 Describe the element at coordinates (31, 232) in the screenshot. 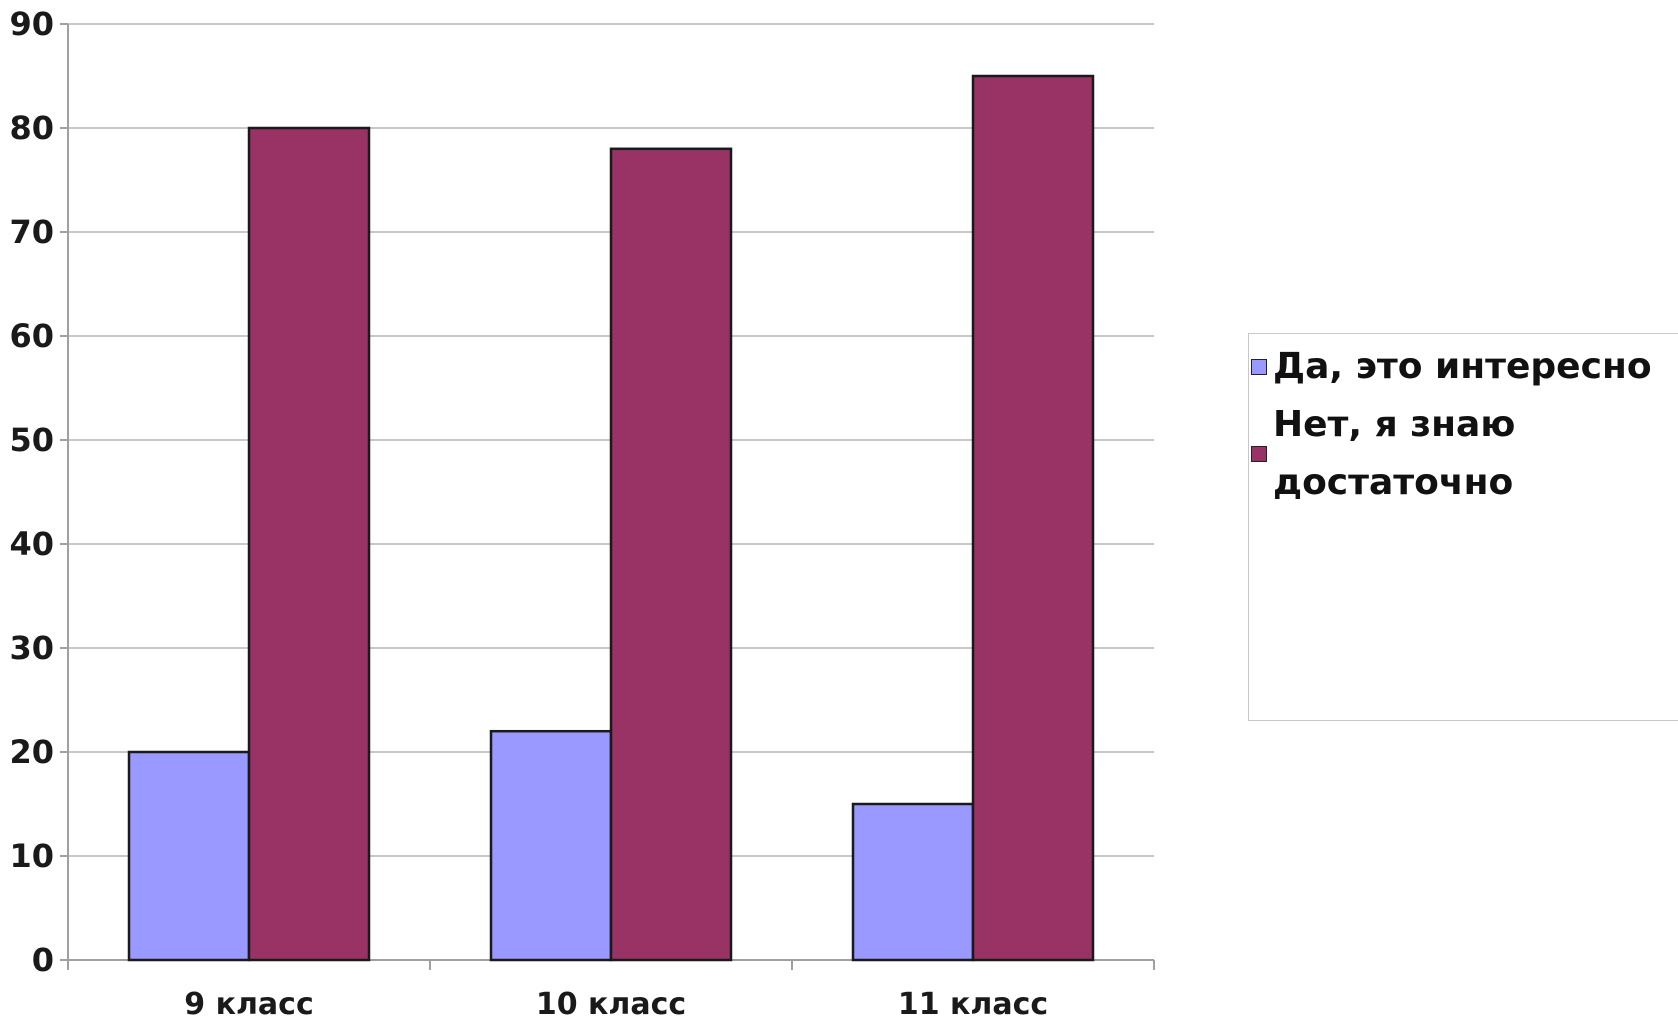

I see `y-tick-label: 70` at that location.